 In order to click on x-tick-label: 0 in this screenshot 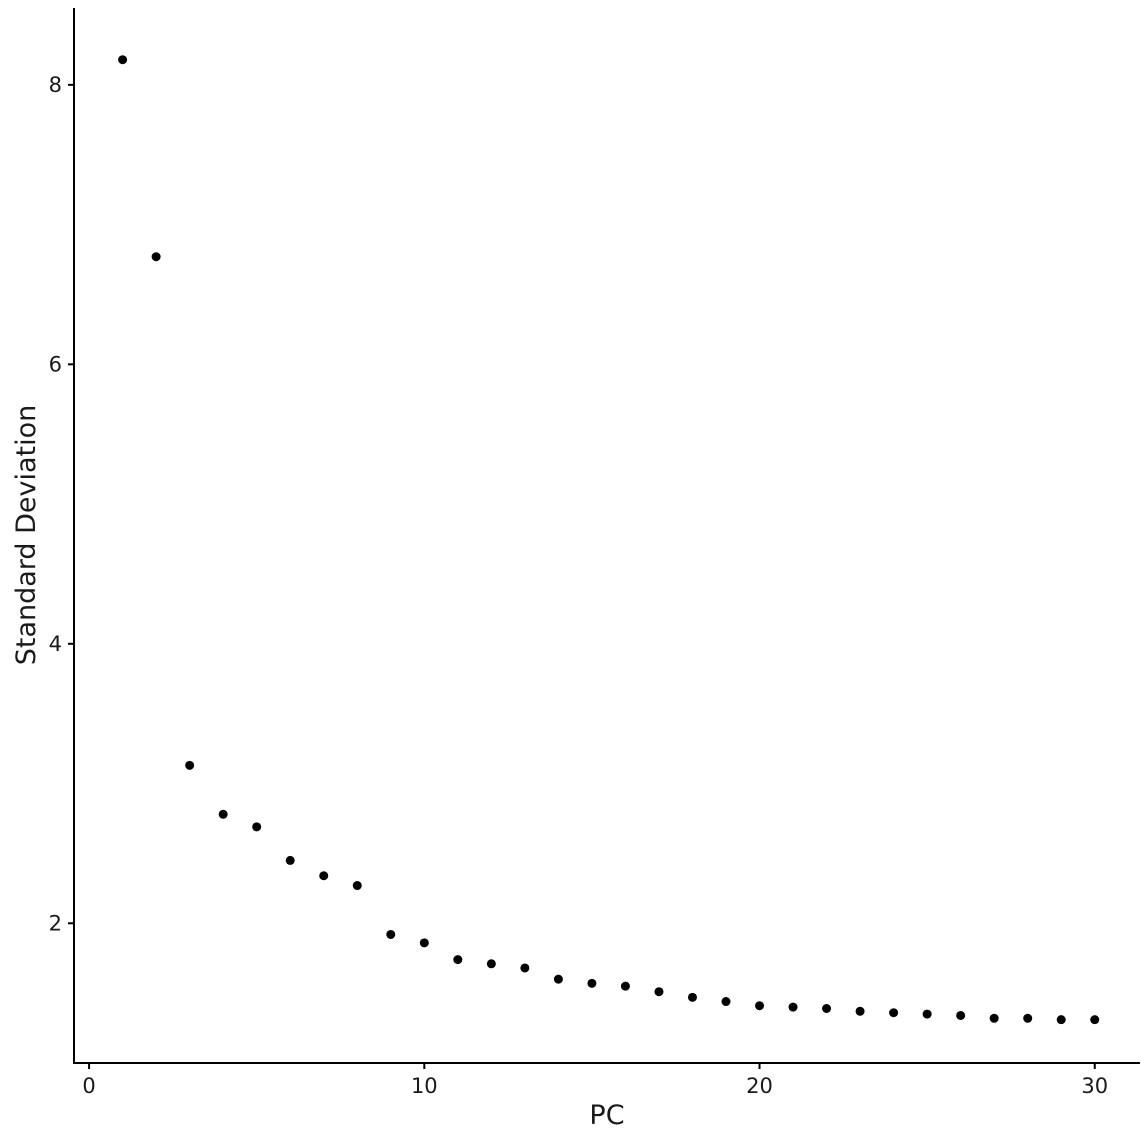, I will do `click(88, 1086)`.